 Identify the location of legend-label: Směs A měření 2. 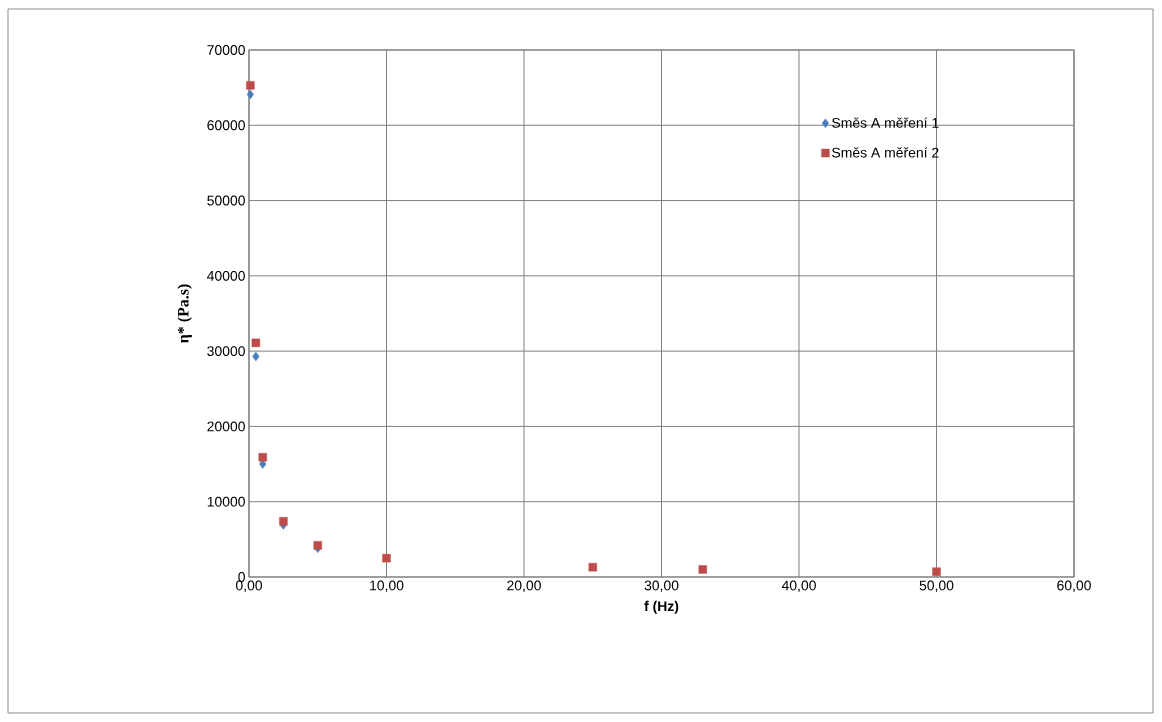
(885, 152).